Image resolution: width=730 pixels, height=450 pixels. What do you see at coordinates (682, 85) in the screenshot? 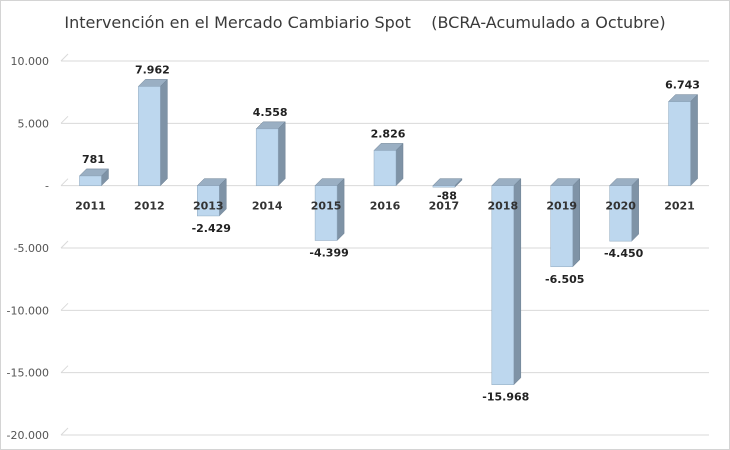
I see `data-label: 6.743` at bounding box center [682, 85].